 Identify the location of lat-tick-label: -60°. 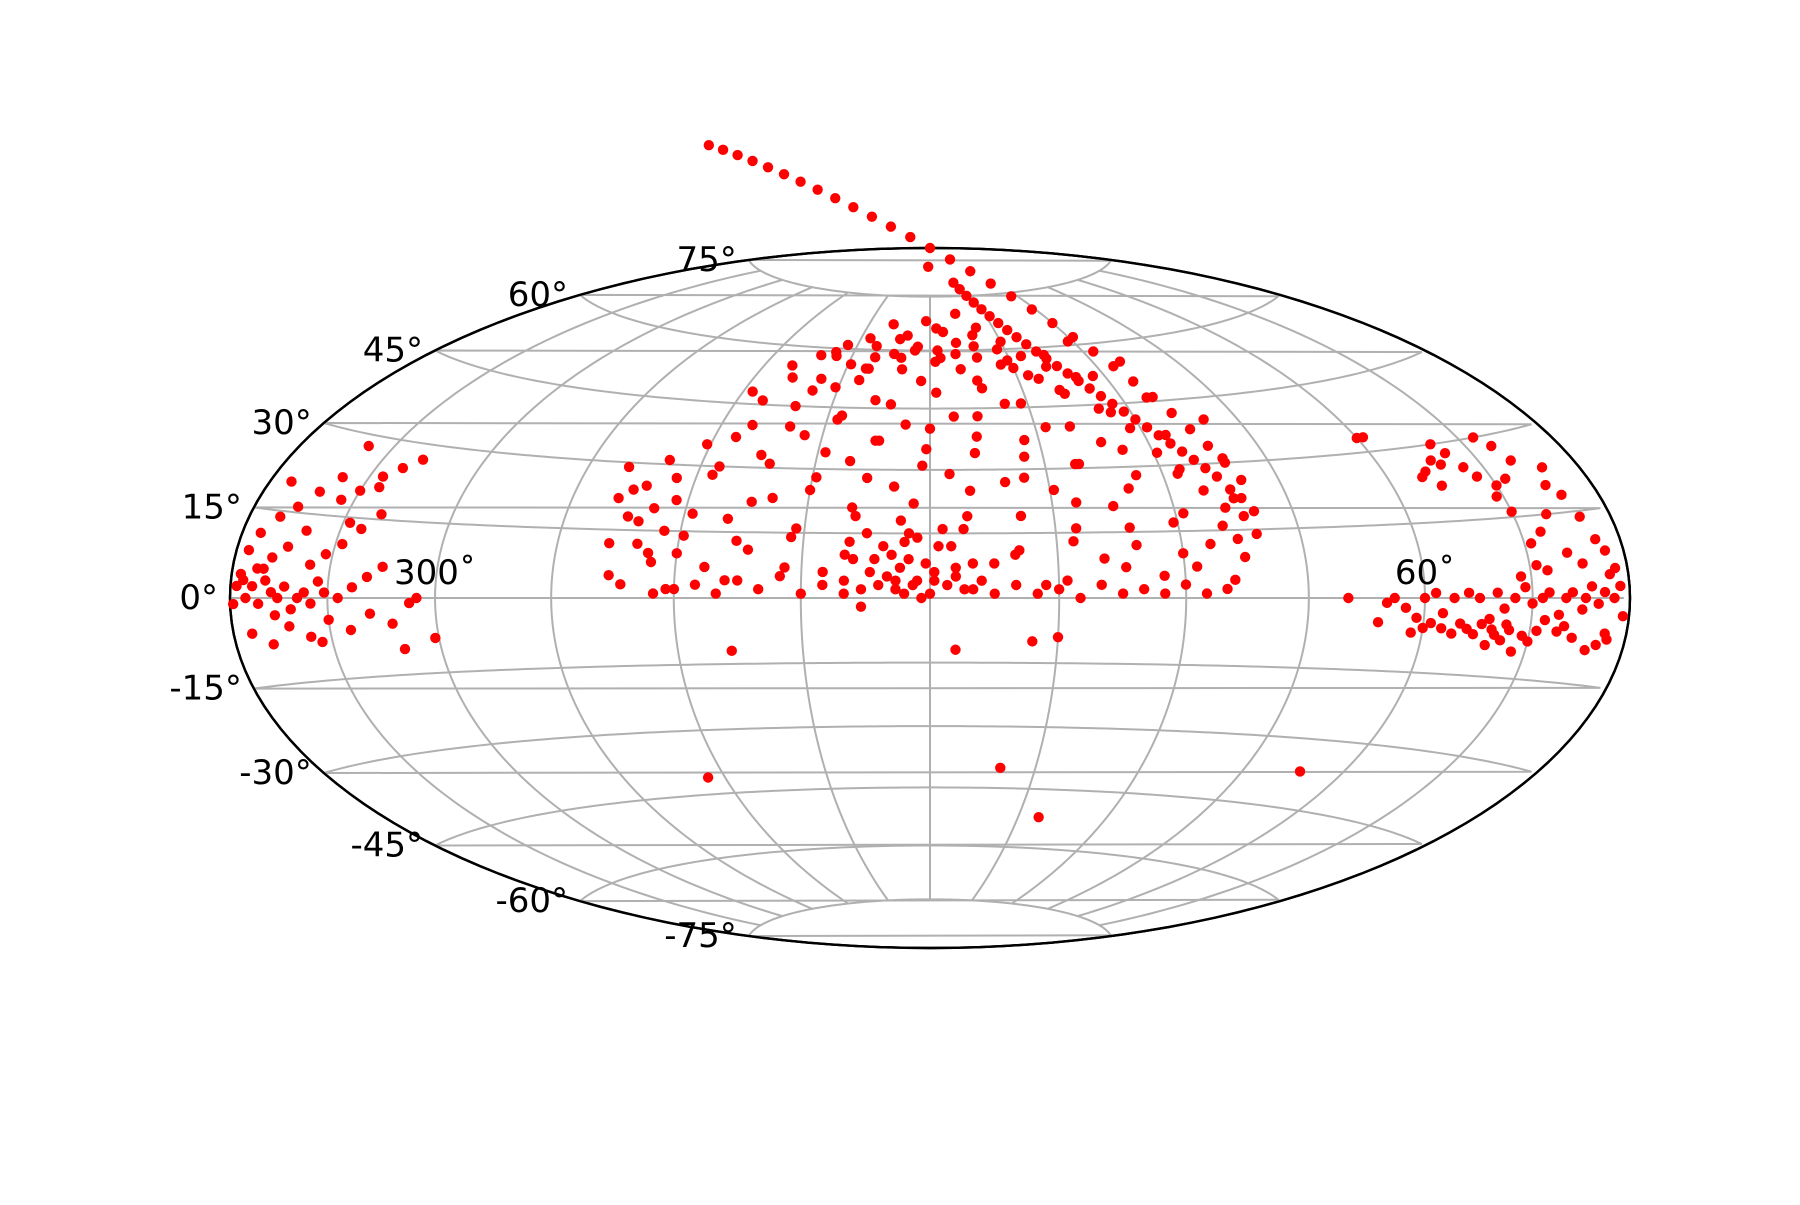
(531, 901).